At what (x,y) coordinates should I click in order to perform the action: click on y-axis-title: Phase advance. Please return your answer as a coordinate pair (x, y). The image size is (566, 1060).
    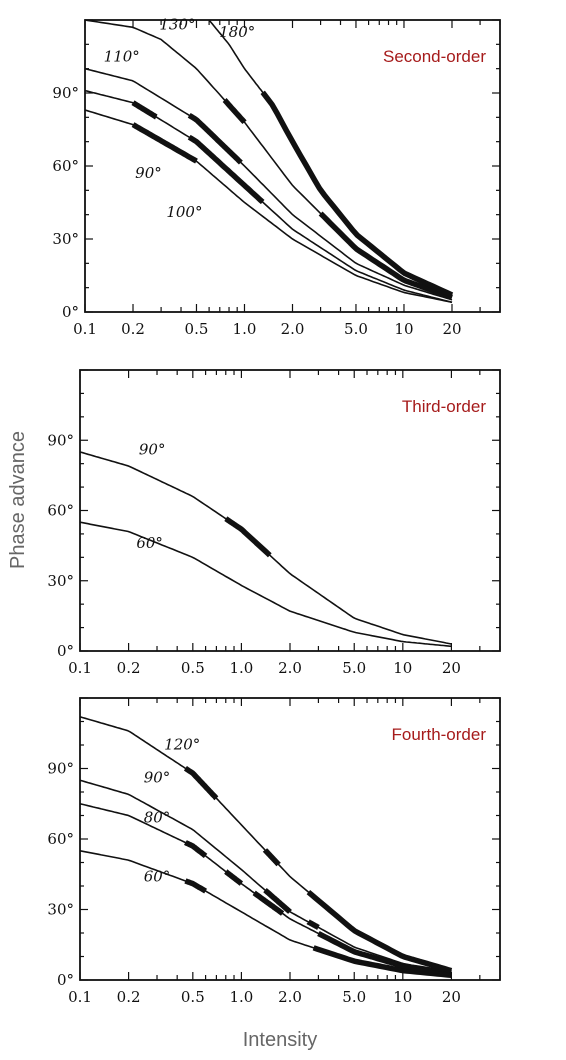
    Looking at the image, I should click on (18, 500).